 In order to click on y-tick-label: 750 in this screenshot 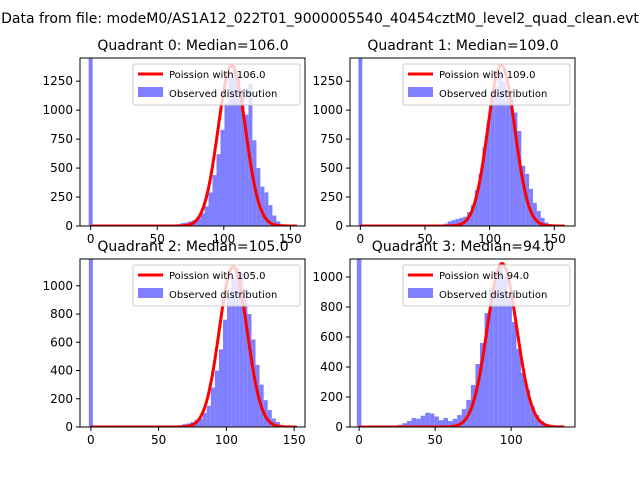, I will do `click(61, 139)`.